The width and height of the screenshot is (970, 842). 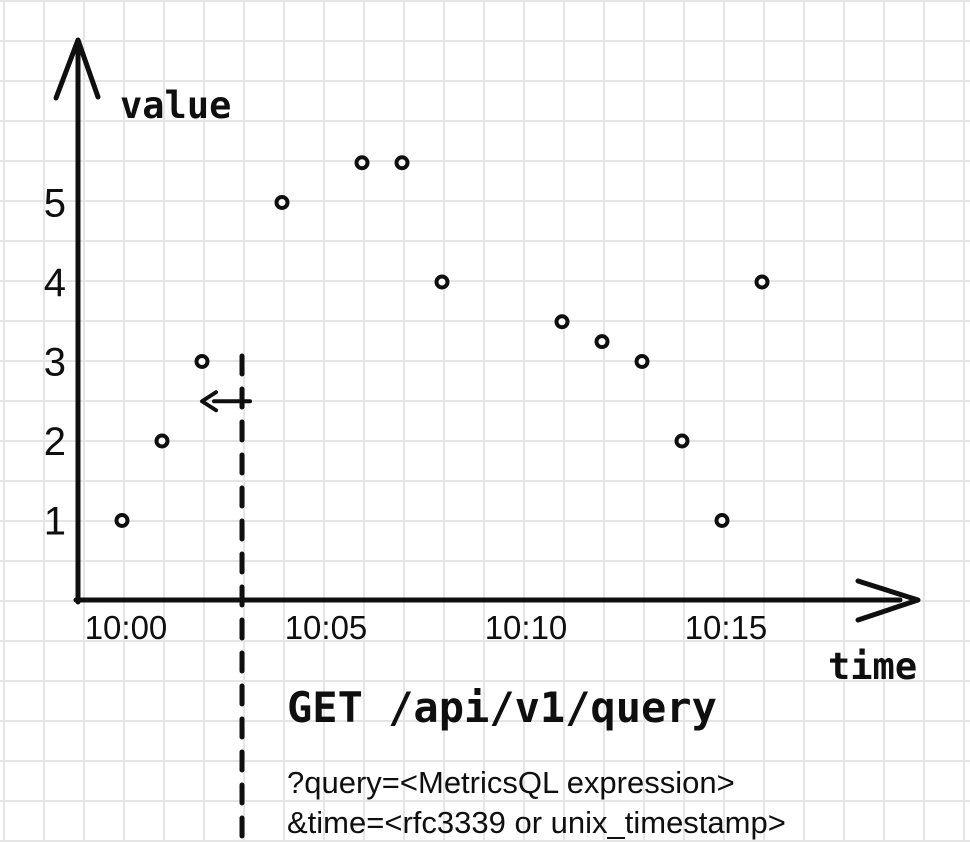 I want to click on y-tick-label: 4, so click(x=55, y=283).